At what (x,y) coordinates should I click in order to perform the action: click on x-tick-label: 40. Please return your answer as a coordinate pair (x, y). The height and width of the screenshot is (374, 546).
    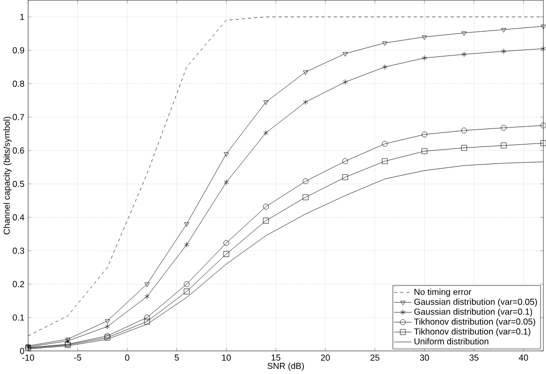
    Looking at the image, I should click on (523, 357).